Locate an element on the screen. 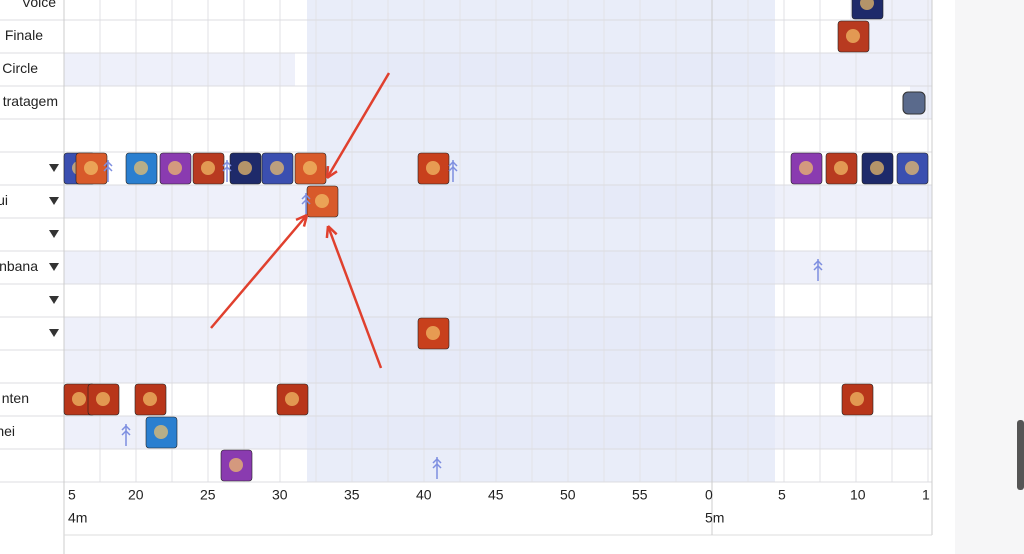 This screenshot has width=1024, height=554. axis-tick-label: 45 is located at coordinates (496, 495).